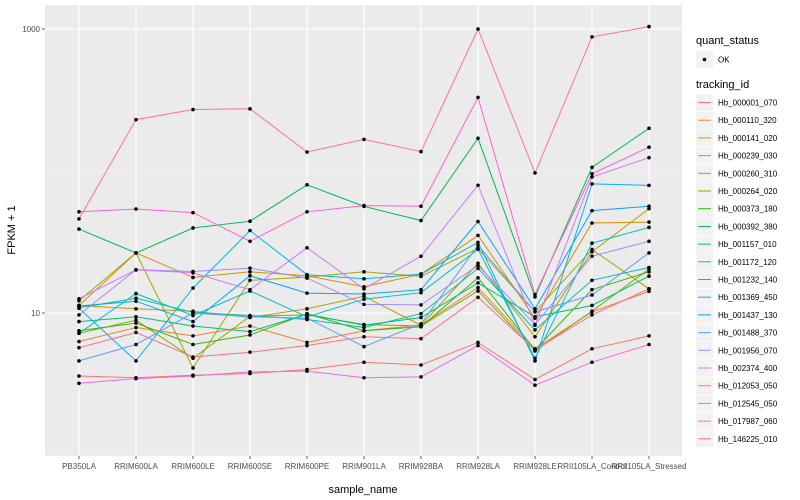  Describe the element at coordinates (33, 171) in the screenshot. I see `y-axis: 10 1000` at that location.